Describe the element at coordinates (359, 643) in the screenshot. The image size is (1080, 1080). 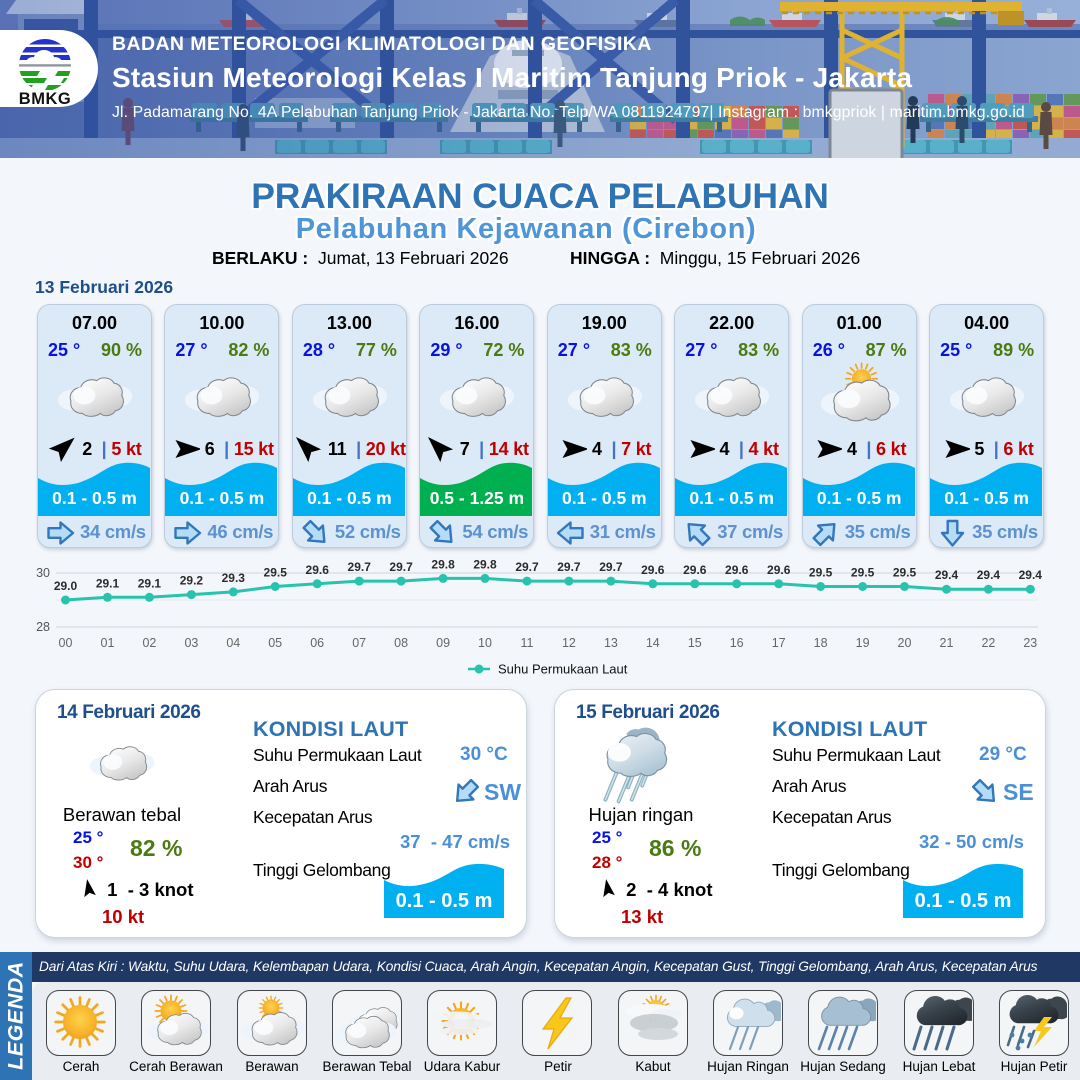
I see `svg-text: 07` at that location.